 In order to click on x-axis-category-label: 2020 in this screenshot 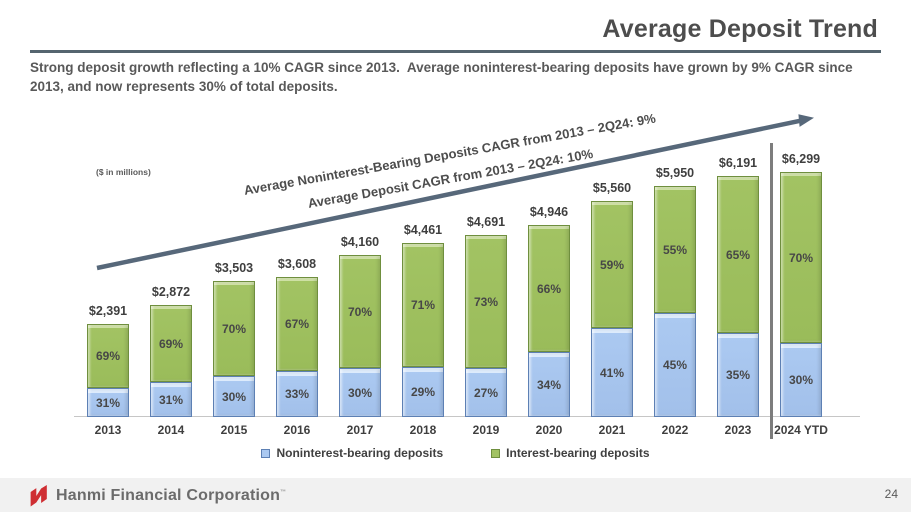, I will do `click(549, 430)`.